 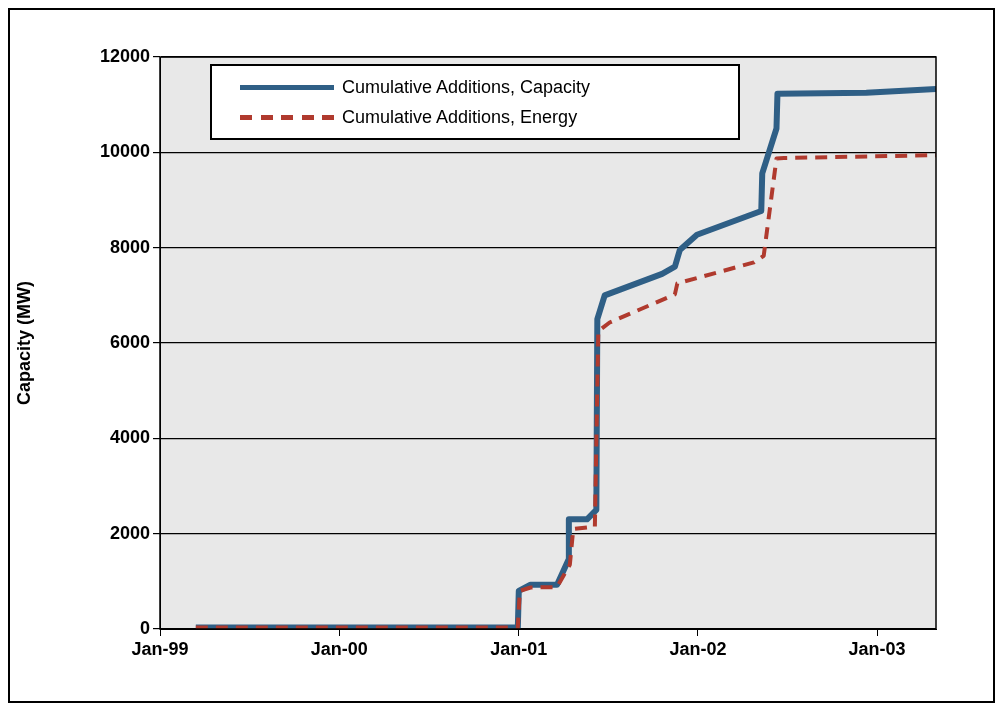 I want to click on legend-label: Cumulative Additions, Capacity, so click(x=466, y=87).